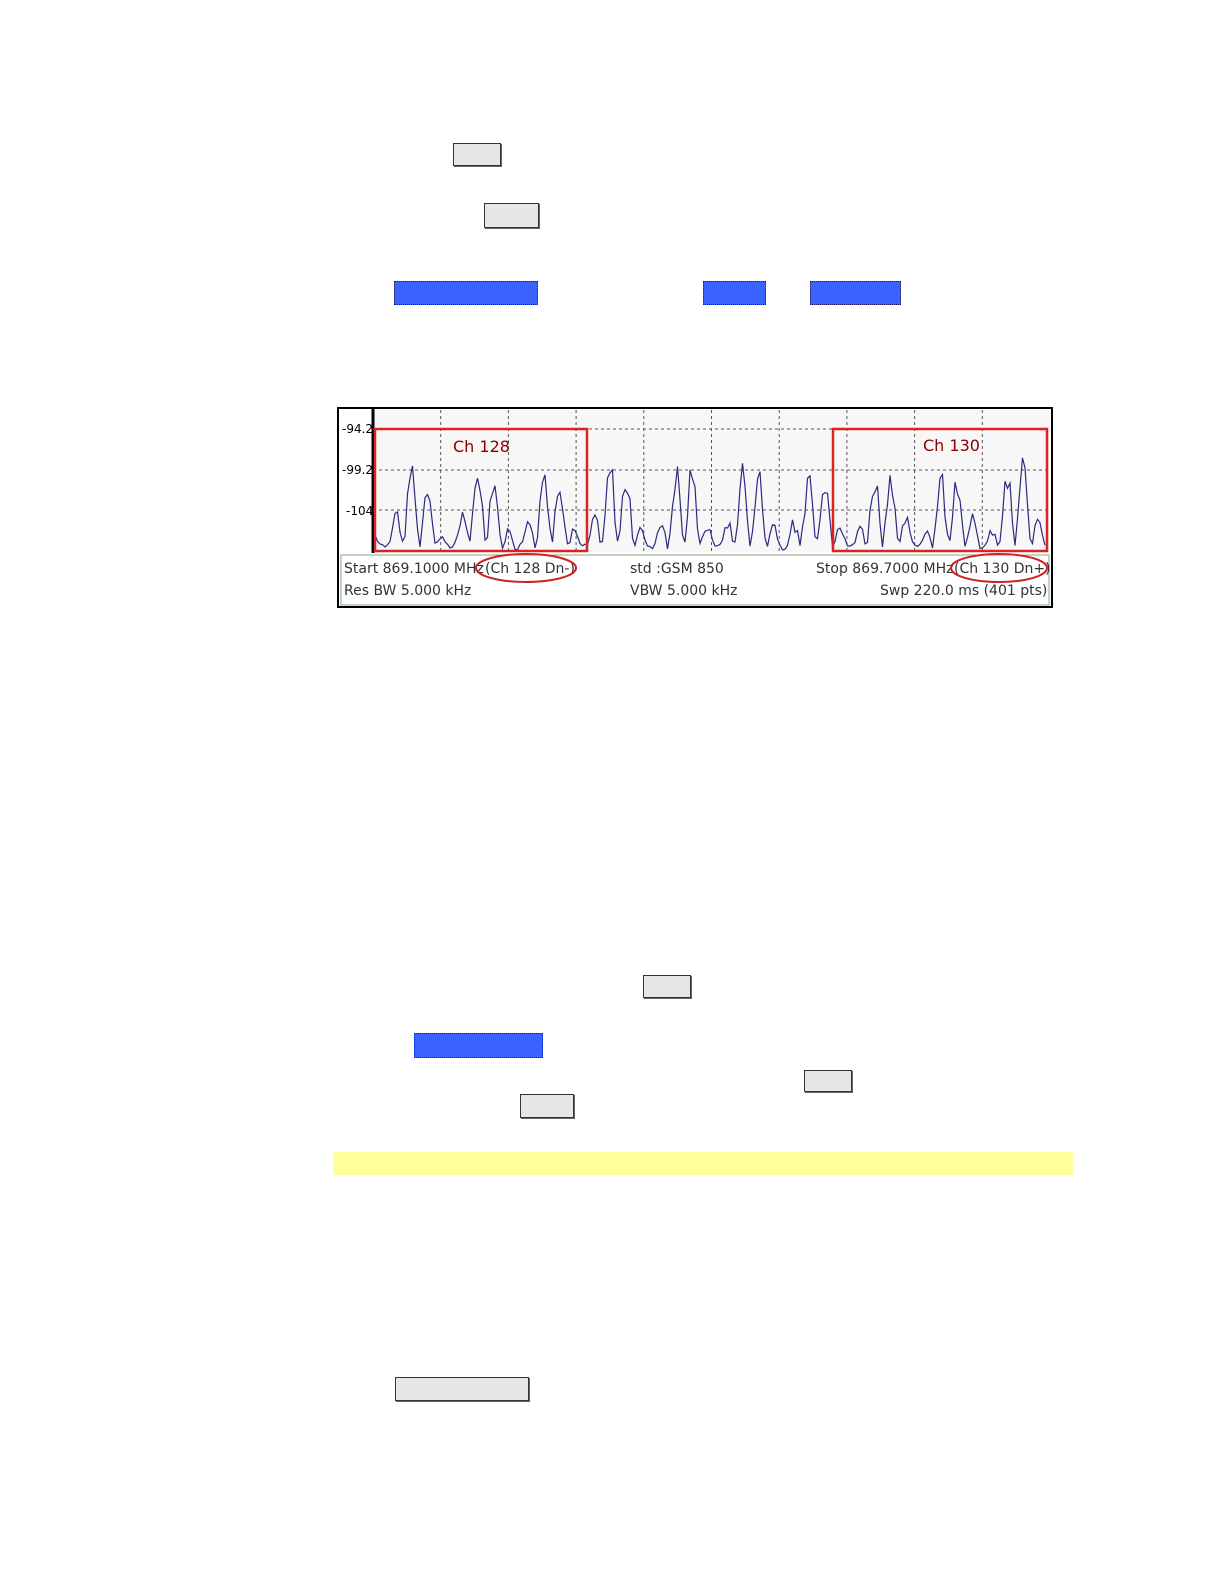  Describe the element at coordinates (1002, 569) in the screenshot. I see `status-text: (Ch 130 Dn+)` at that location.